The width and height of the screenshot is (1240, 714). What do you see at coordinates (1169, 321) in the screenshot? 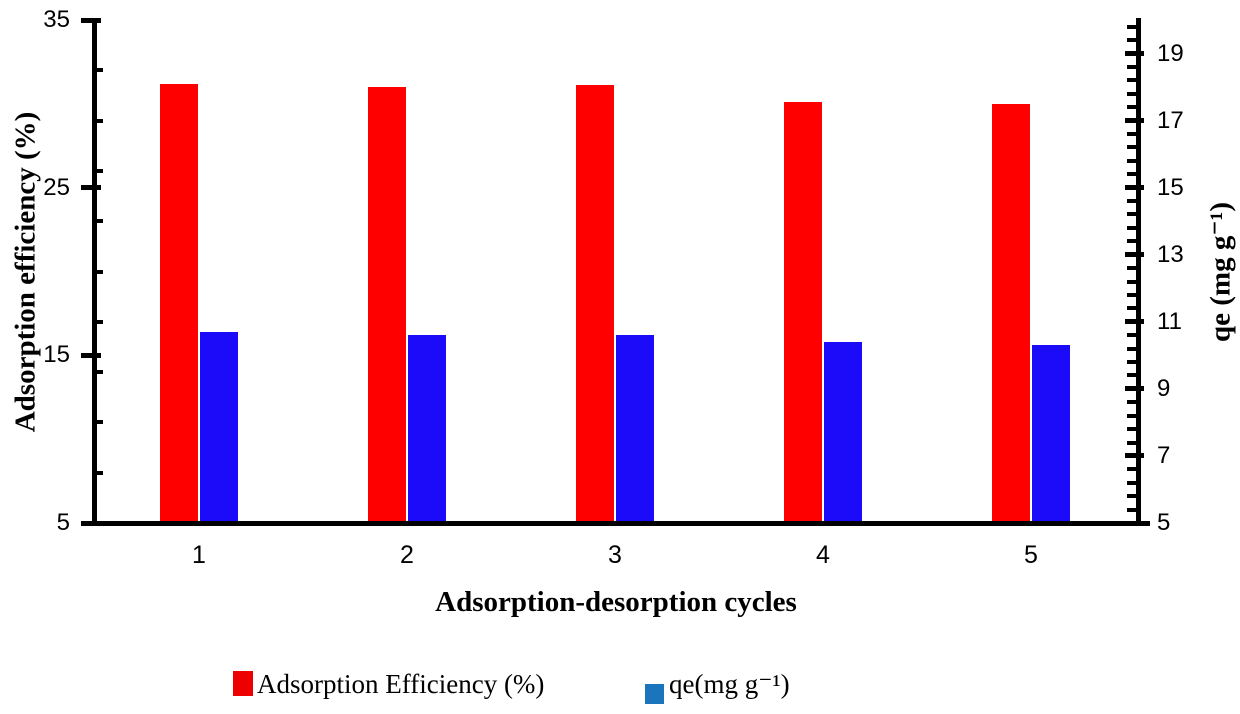
I see `right-axis-tick-label: 11` at bounding box center [1169, 321].